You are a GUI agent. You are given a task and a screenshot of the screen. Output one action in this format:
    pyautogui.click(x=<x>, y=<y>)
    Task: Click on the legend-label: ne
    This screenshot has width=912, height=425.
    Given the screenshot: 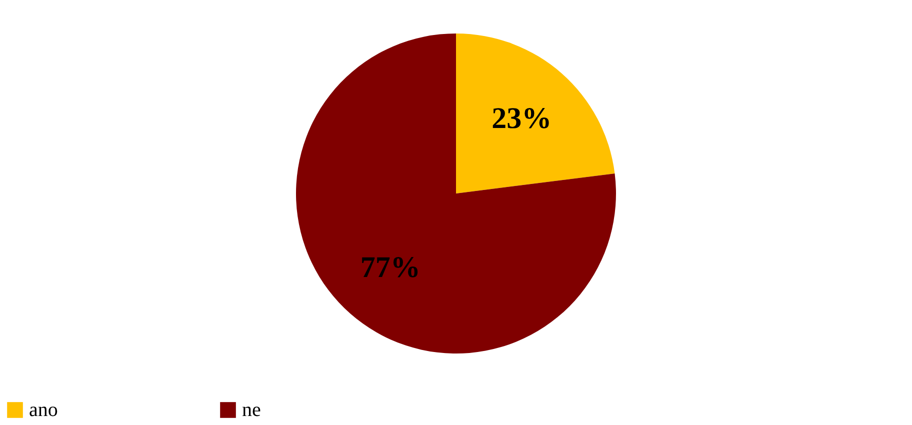 What is the action you would take?
    pyautogui.click(x=251, y=410)
    